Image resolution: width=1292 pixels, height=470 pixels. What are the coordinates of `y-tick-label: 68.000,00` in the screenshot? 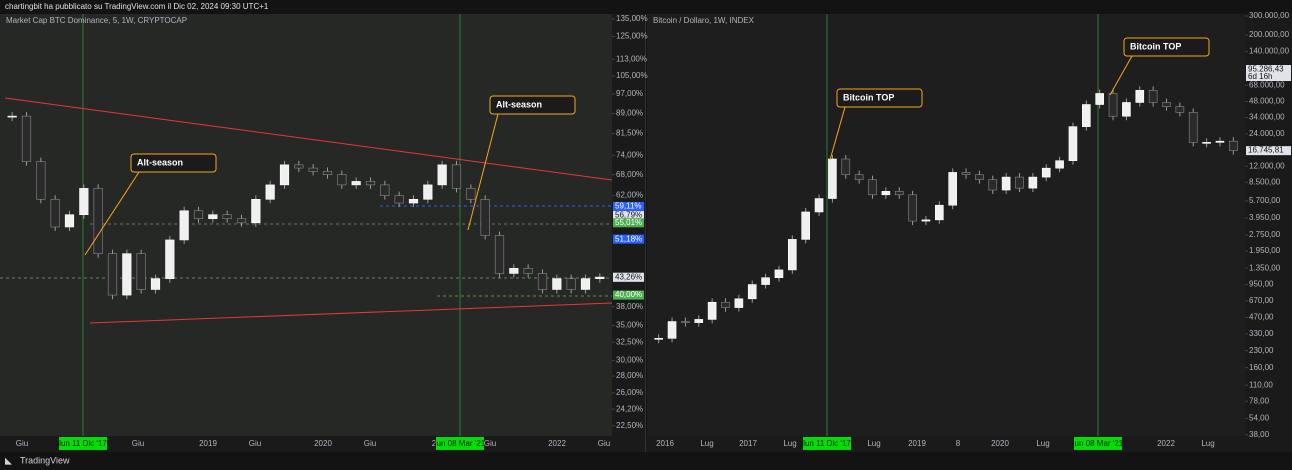 It's located at (1267, 84).